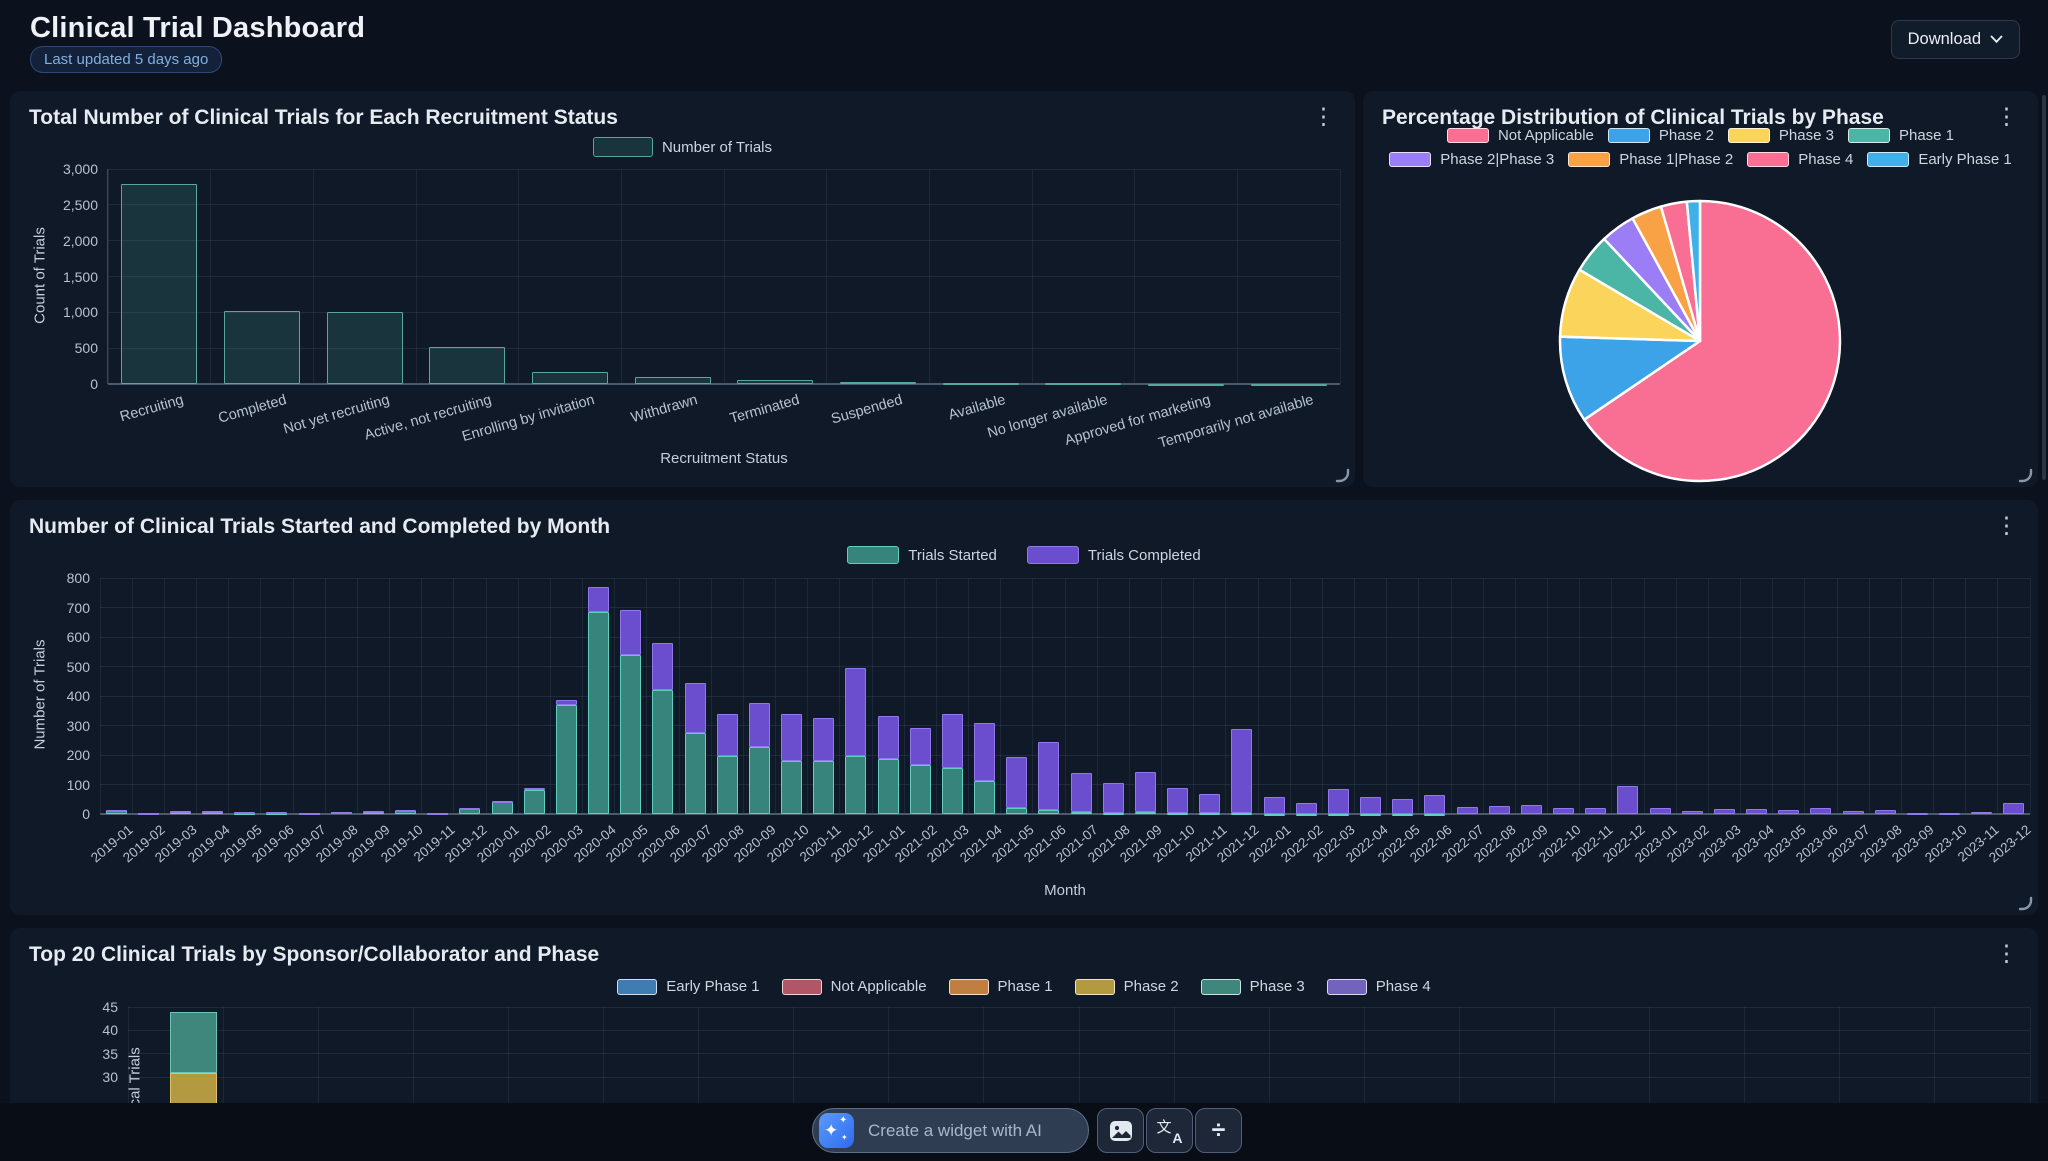 Image resolution: width=2048 pixels, height=1161 pixels. What do you see at coordinates (1017, 782) in the screenshot?
I see `bar-2021-05-trials-completed` at bounding box center [1017, 782].